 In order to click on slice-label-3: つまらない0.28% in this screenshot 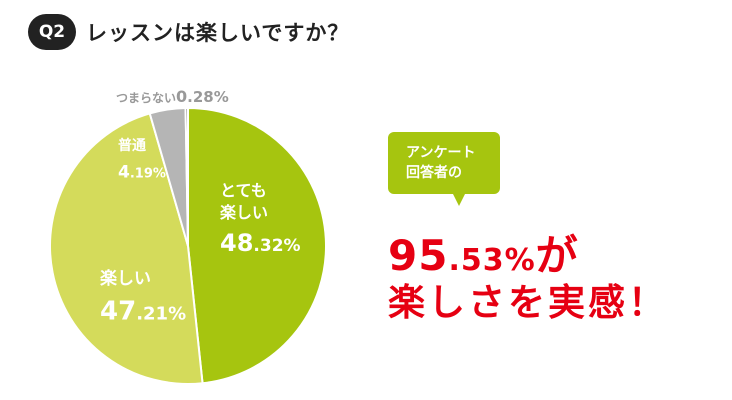, I will do `click(172, 96)`.